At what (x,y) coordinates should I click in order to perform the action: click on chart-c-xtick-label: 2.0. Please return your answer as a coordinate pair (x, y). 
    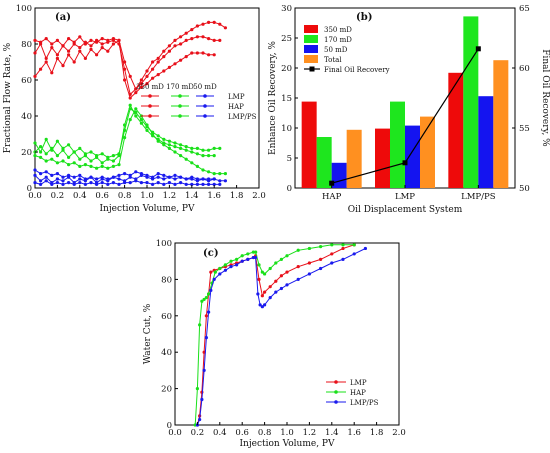
    Looking at the image, I should click on (399, 433).